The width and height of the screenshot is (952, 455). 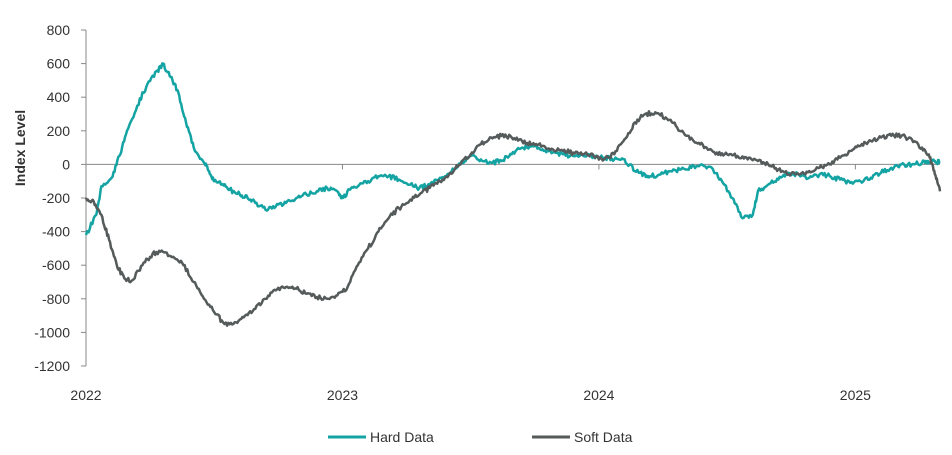 What do you see at coordinates (52, 332) in the screenshot?
I see `y-tick-label: -1000` at bounding box center [52, 332].